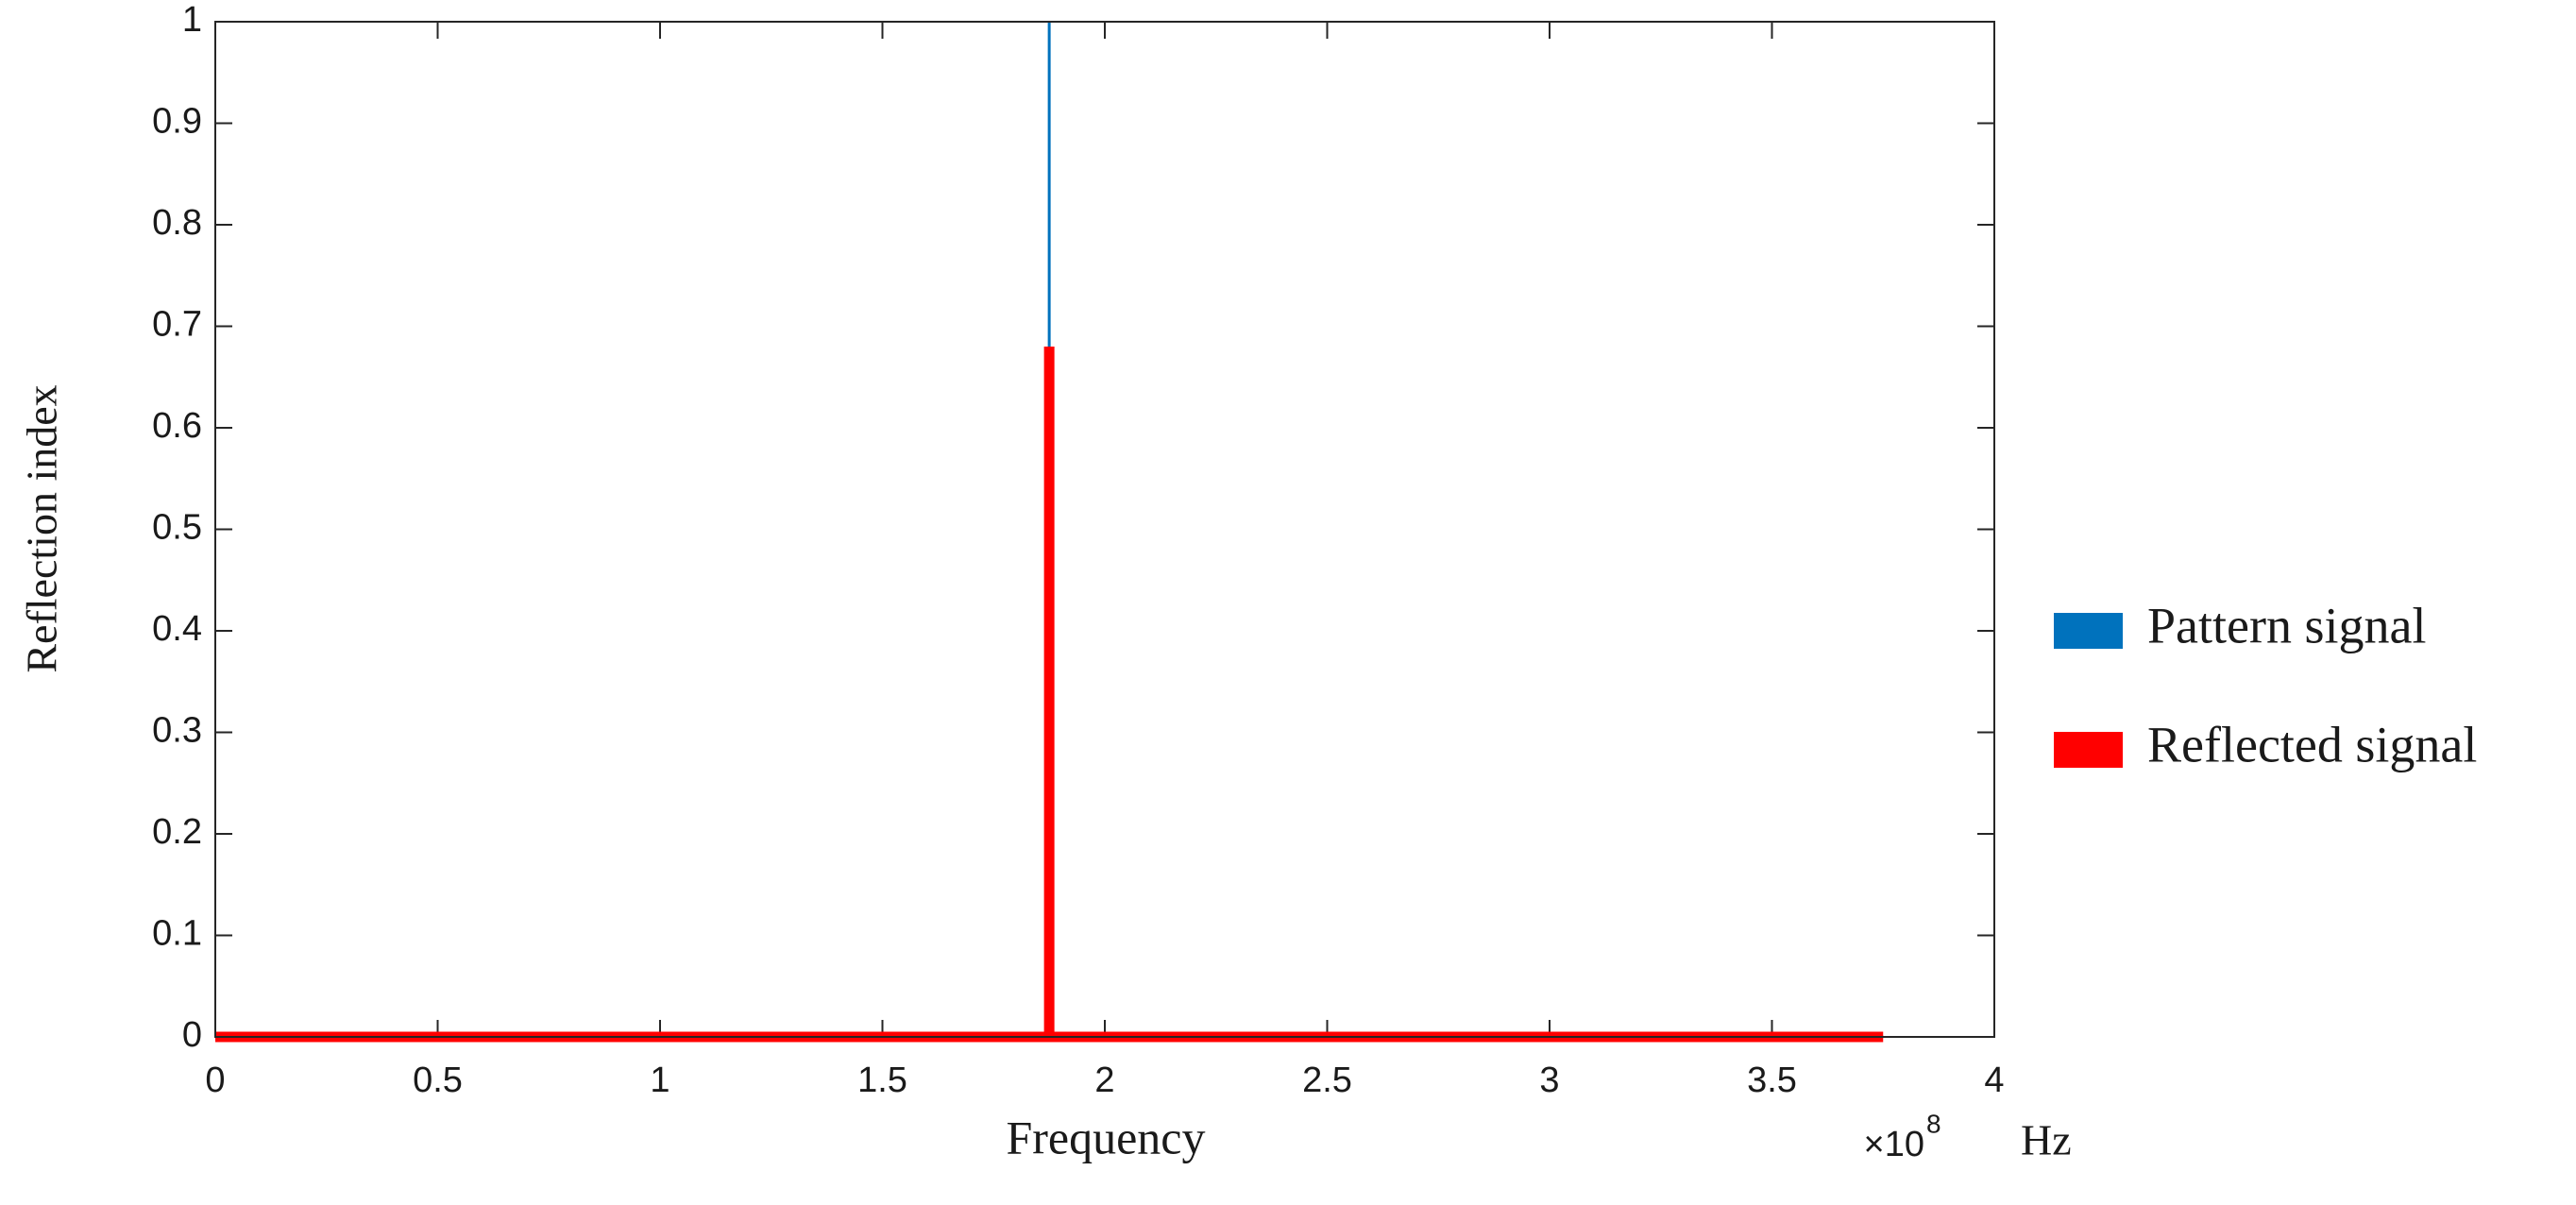 The image size is (2576, 1205). Describe the element at coordinates (177, 934) in the screenshot. I see `y-tick-label: 0.1` at that location.